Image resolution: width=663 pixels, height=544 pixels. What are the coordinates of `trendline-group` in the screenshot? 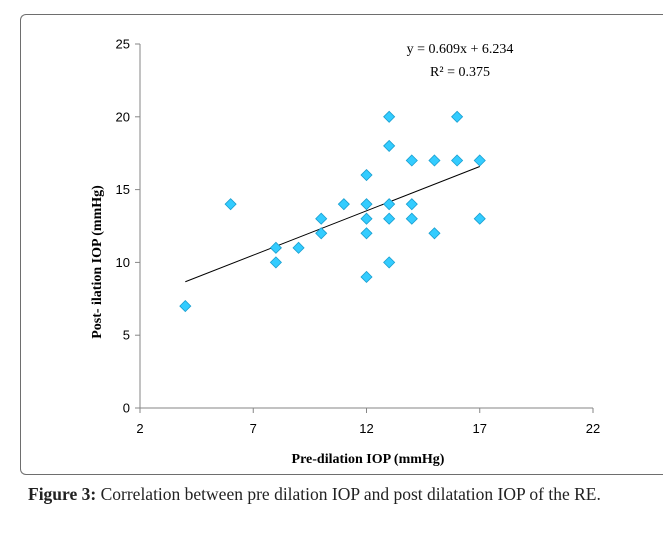 It's located at (332, 224).